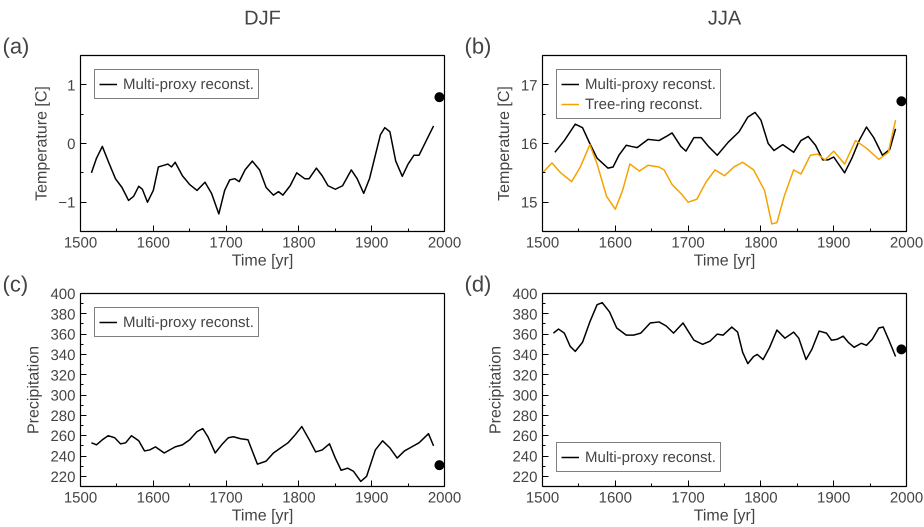 Image resolution: width=924 pixels, height=527 pixels. I want to click on y-tick-label: −1, so click(67, 203).